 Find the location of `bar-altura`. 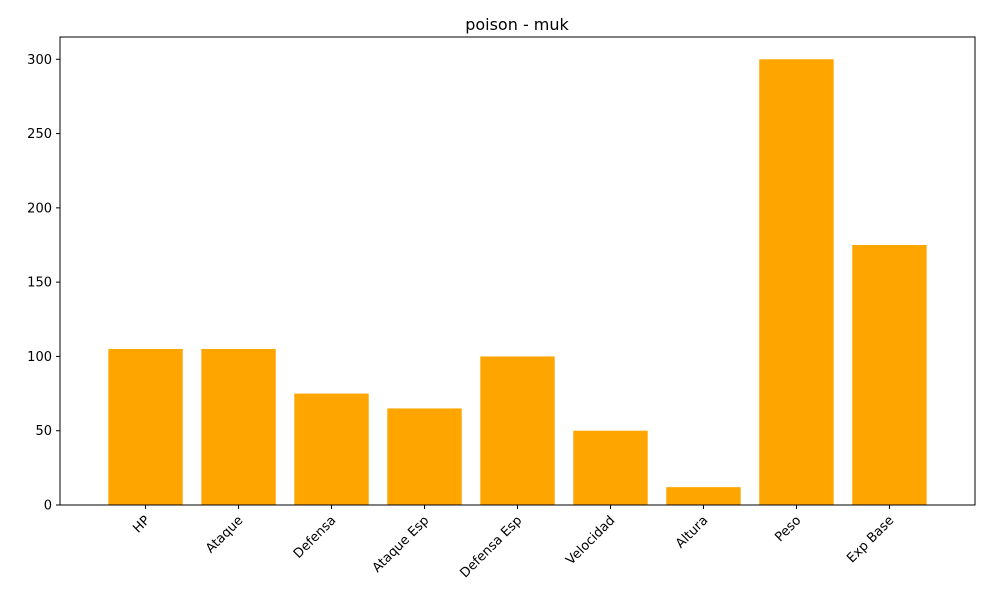

bar-altura is located at coordinates (703, 496).